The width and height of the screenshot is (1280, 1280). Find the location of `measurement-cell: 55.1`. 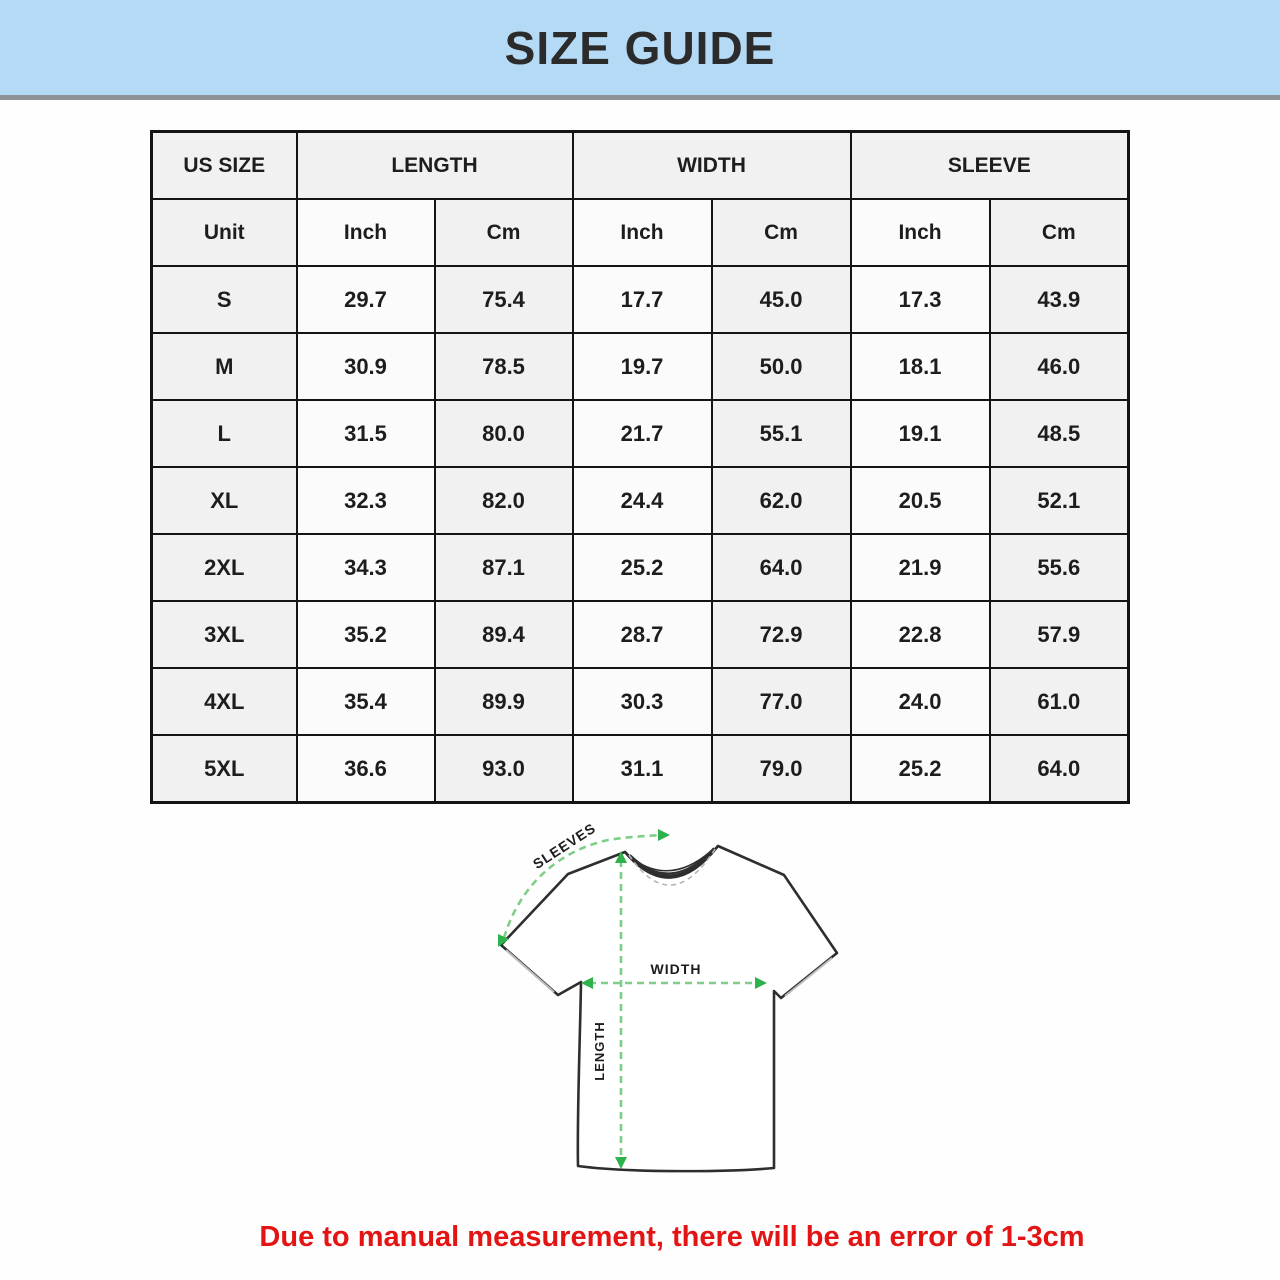

measurement-cell: 55.1 is located at coordinates (781, 433).